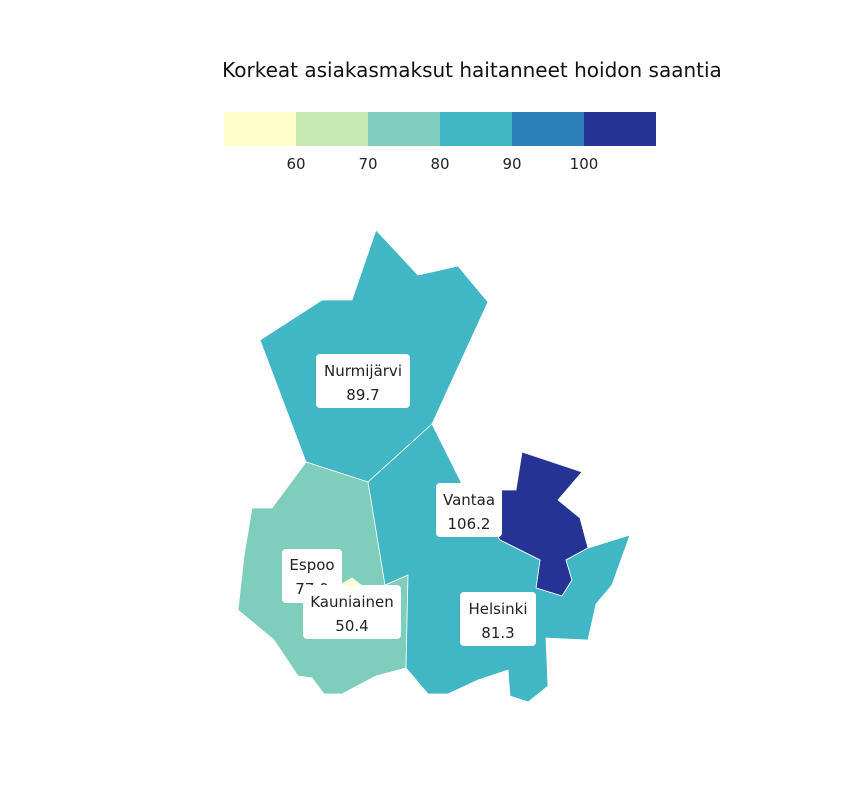 This screenshot has width=864, height=792. What do you see at coordinates (511, 164) in the screenshot?
I see `legend-tick-90: 90` at bounding box center [511, 164].